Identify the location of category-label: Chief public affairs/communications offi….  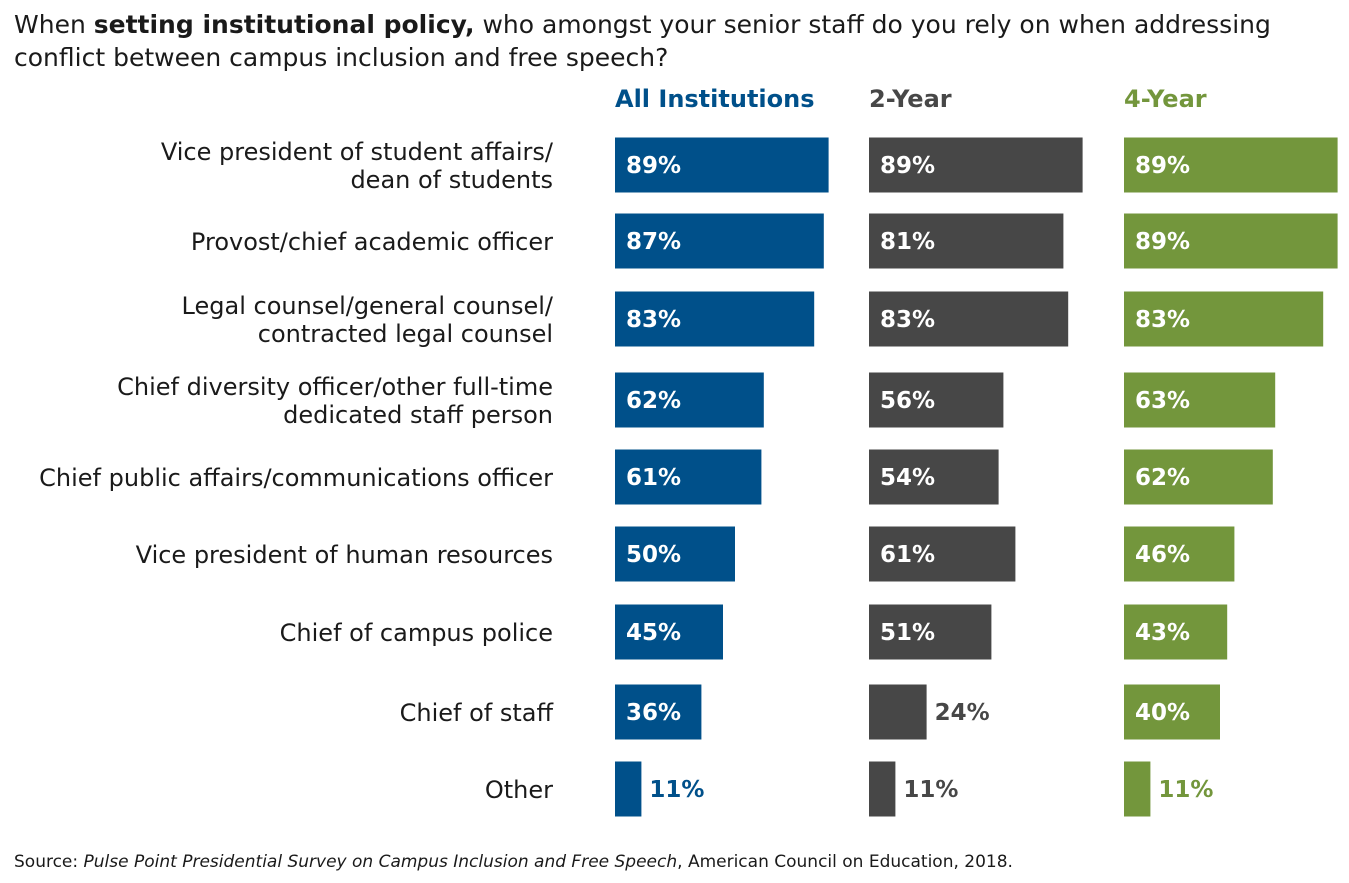
(296, 478).